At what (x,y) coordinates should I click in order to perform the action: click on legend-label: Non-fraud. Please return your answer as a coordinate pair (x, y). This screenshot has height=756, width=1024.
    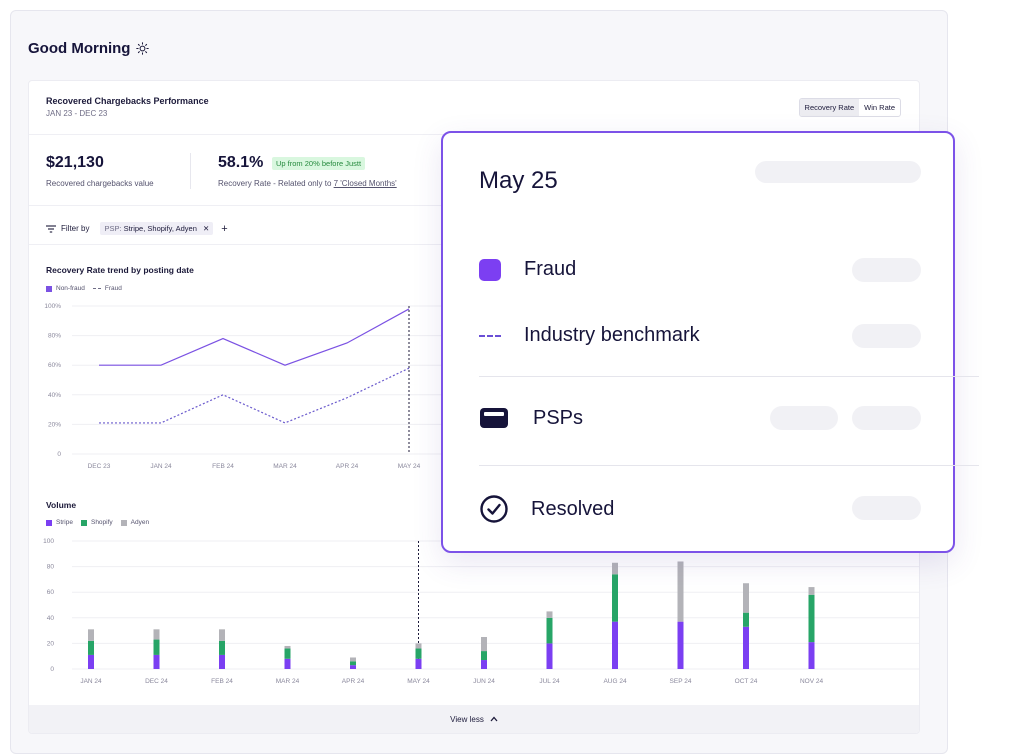
    Looking at the image, I should click on (70, 288).